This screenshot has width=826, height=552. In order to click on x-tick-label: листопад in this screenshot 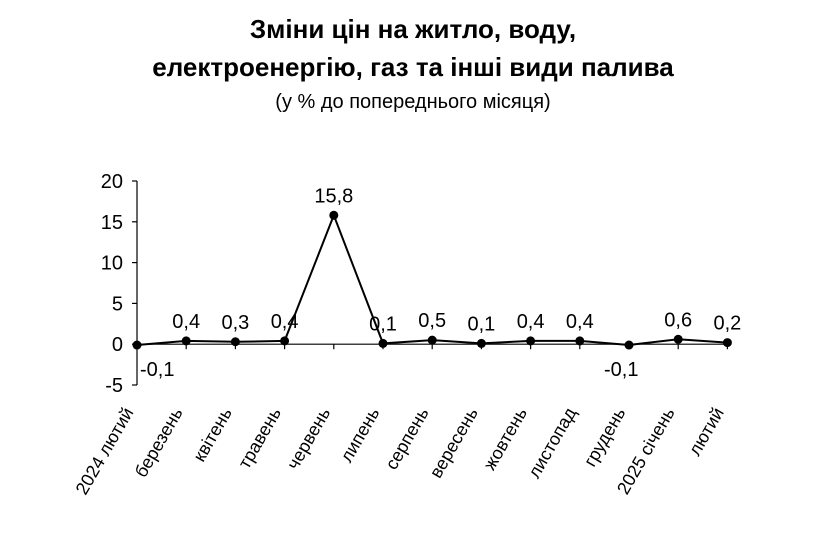, I will do `click(552, 443)`.